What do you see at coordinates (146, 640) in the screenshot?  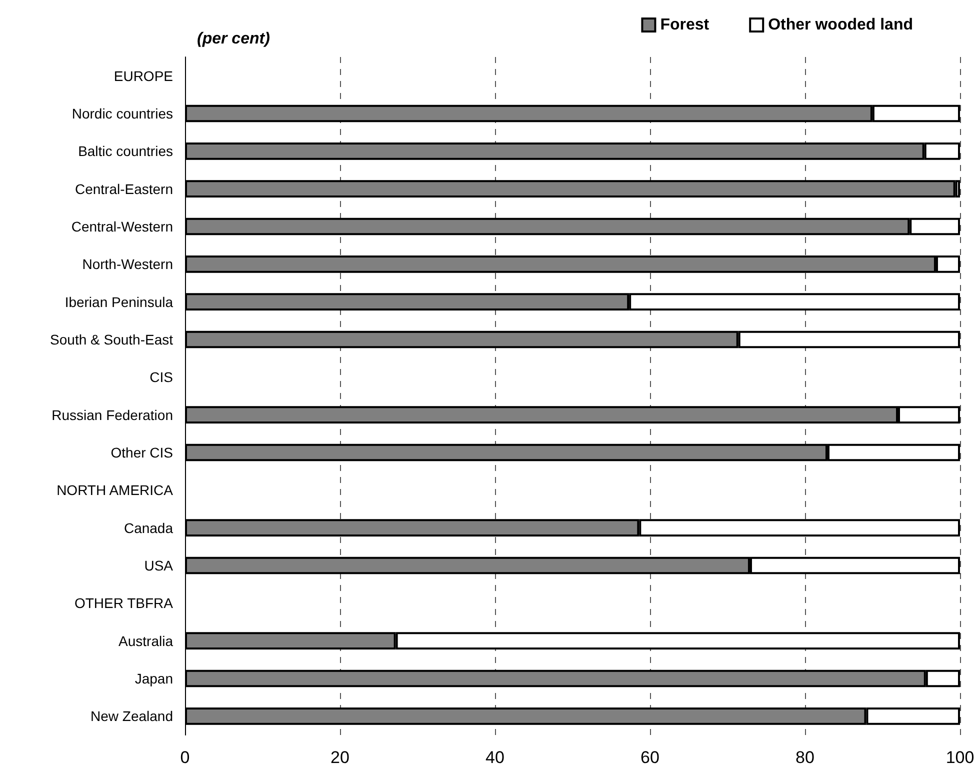 I see `y-tick-label: Australia` at bounding box center [146, 640].